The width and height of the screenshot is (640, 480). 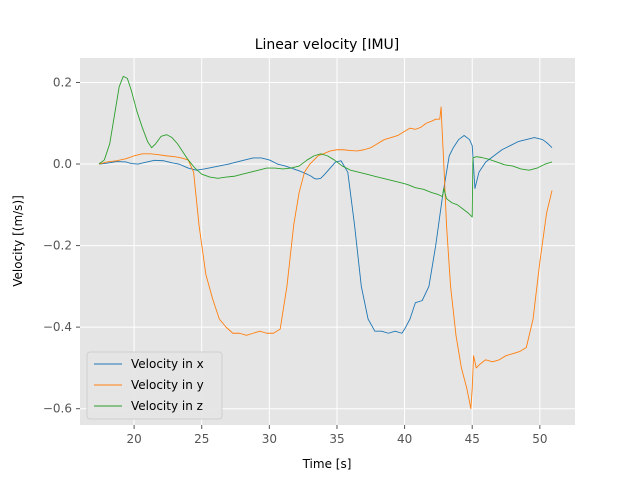 What do you see at coordinates (167, 385) in the screenshot?
I see `legend-label-2: Velocity in y` at bounding box center [167, 385].